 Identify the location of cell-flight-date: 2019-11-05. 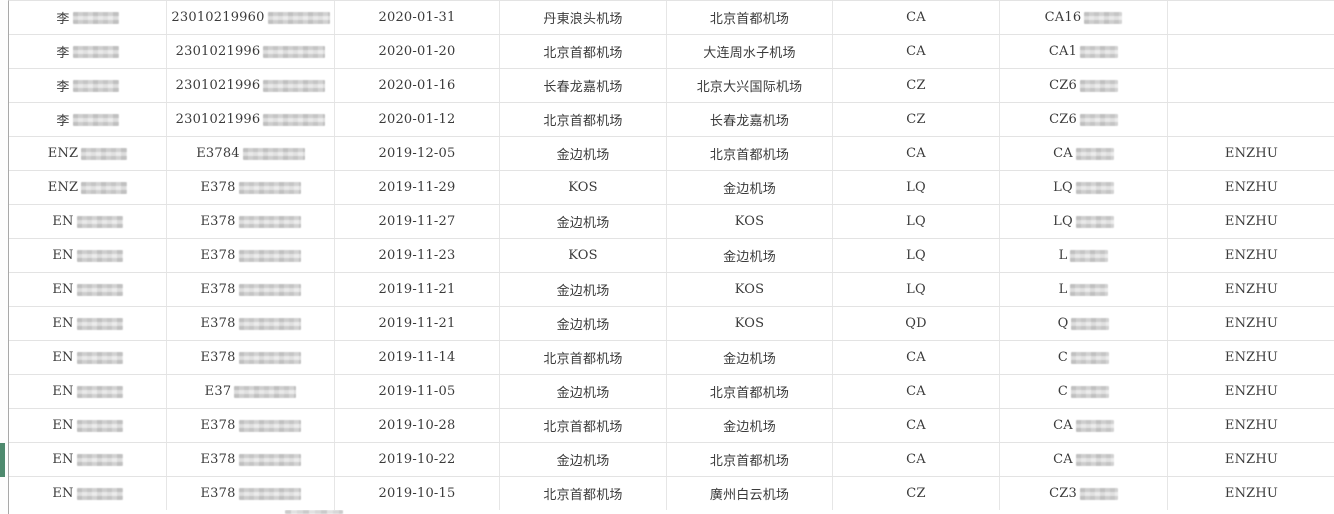
(417, 391).